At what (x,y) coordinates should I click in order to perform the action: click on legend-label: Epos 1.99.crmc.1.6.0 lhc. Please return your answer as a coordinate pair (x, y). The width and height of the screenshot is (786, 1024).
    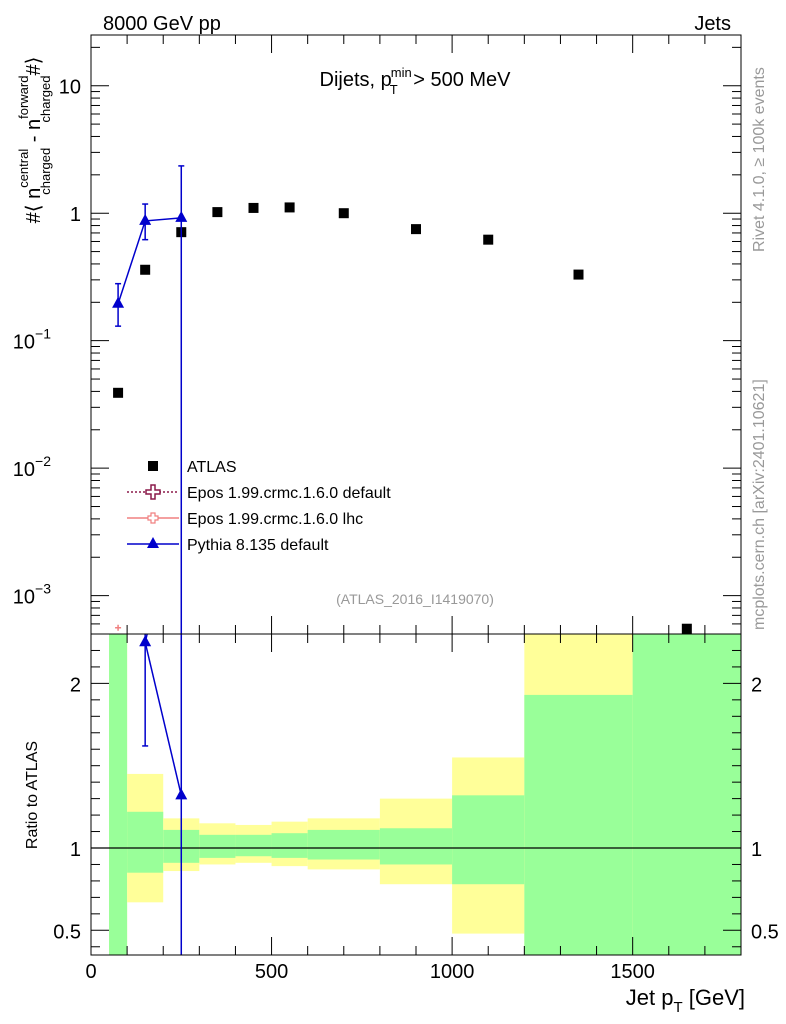
    Looking at the image, I should click on (275, 519).